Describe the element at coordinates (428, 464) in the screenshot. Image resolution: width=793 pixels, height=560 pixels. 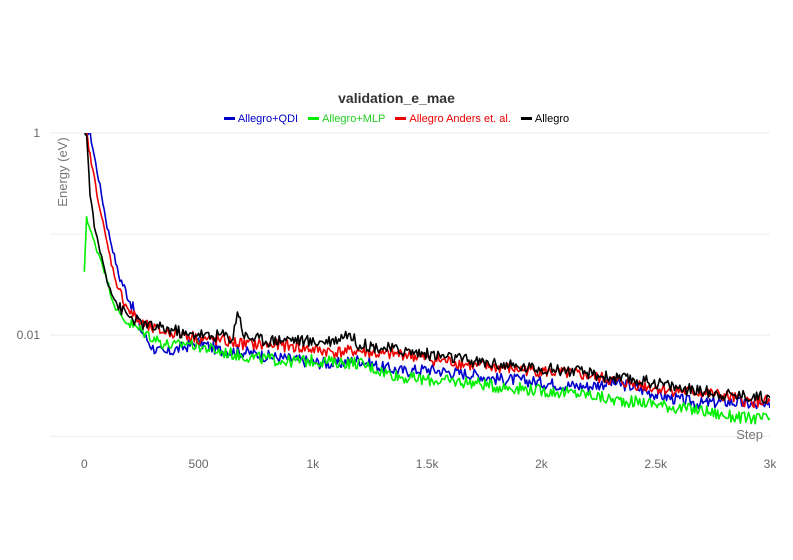
I see `x-tick-label: 1.5k` at that location.